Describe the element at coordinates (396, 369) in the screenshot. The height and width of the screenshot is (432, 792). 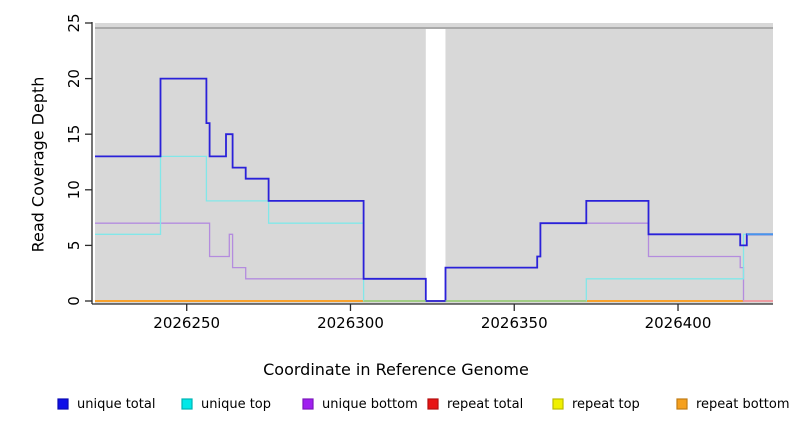
I see `x-axis-title: Coordinate in Reference Genome` at that location.